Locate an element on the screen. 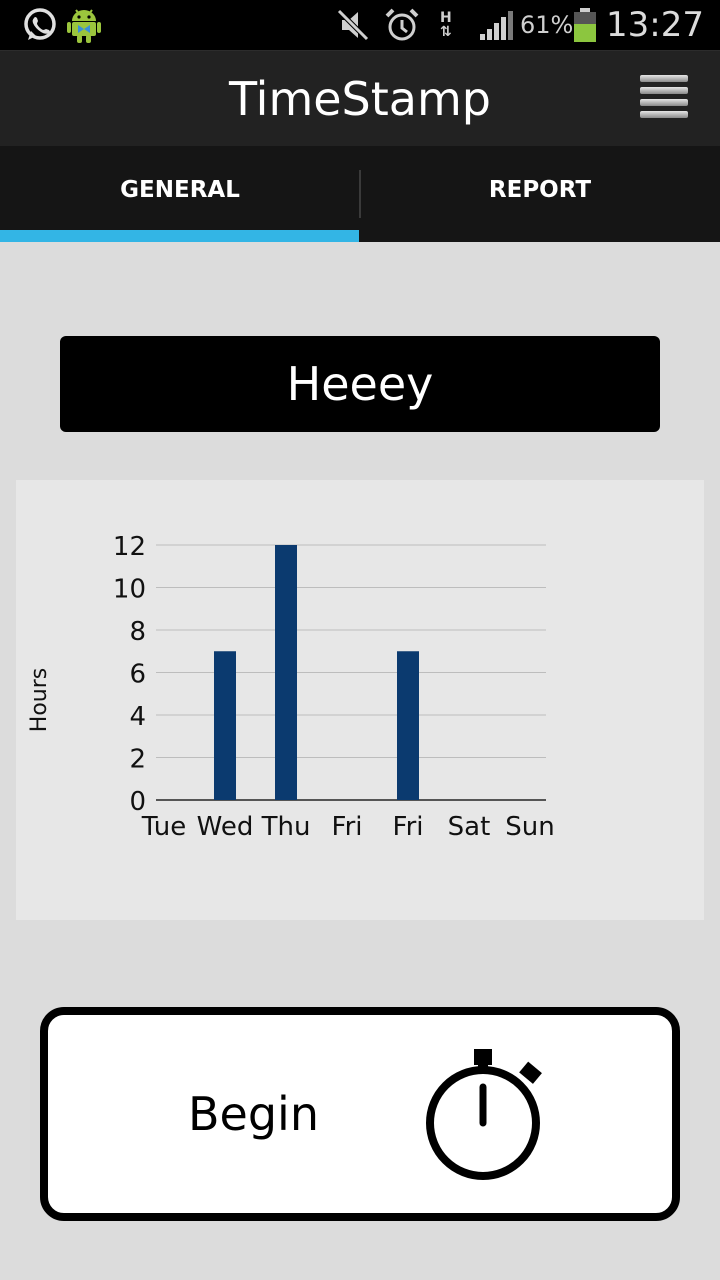  tab-report-label: REPORT is located at coordinates (540, 190).